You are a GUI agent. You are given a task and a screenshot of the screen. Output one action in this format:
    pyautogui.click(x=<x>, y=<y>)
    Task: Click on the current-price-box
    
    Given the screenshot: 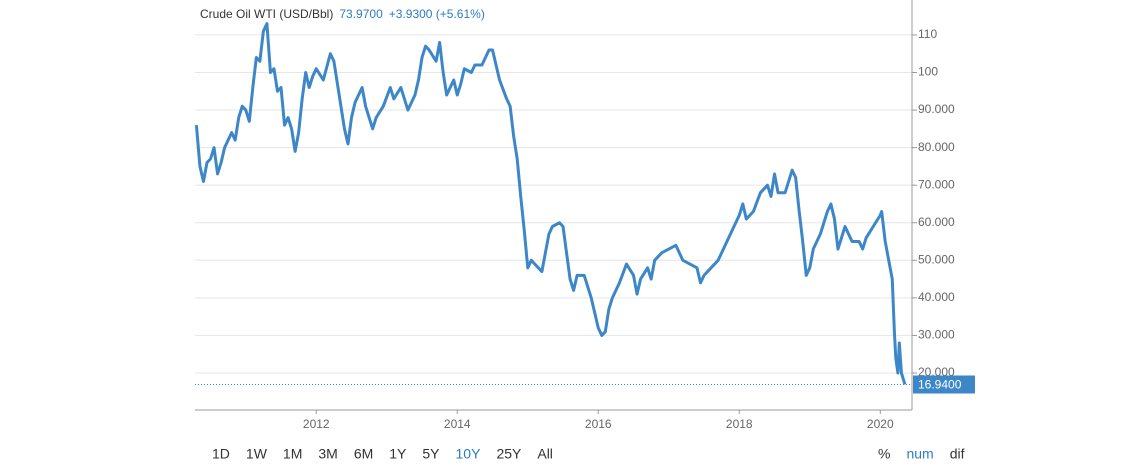 What is the action you would take?
    pyautogui.click(x=944, y=384)
    